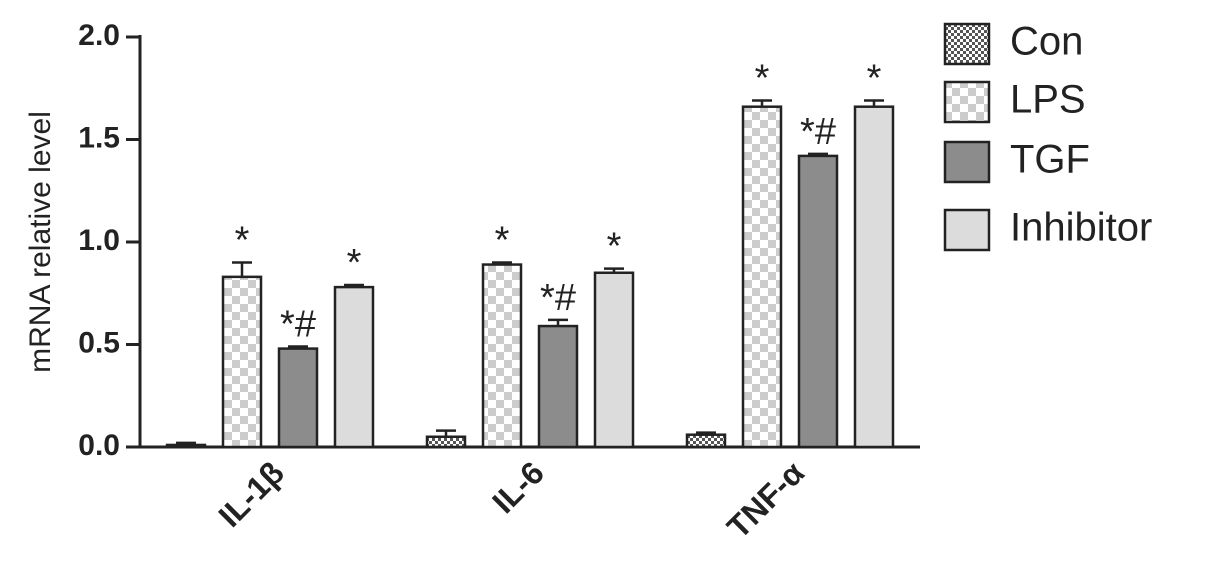 This screenshot has height=584, width=1205. I want to click on y-tick-label: 1.5, so click(99, 137).